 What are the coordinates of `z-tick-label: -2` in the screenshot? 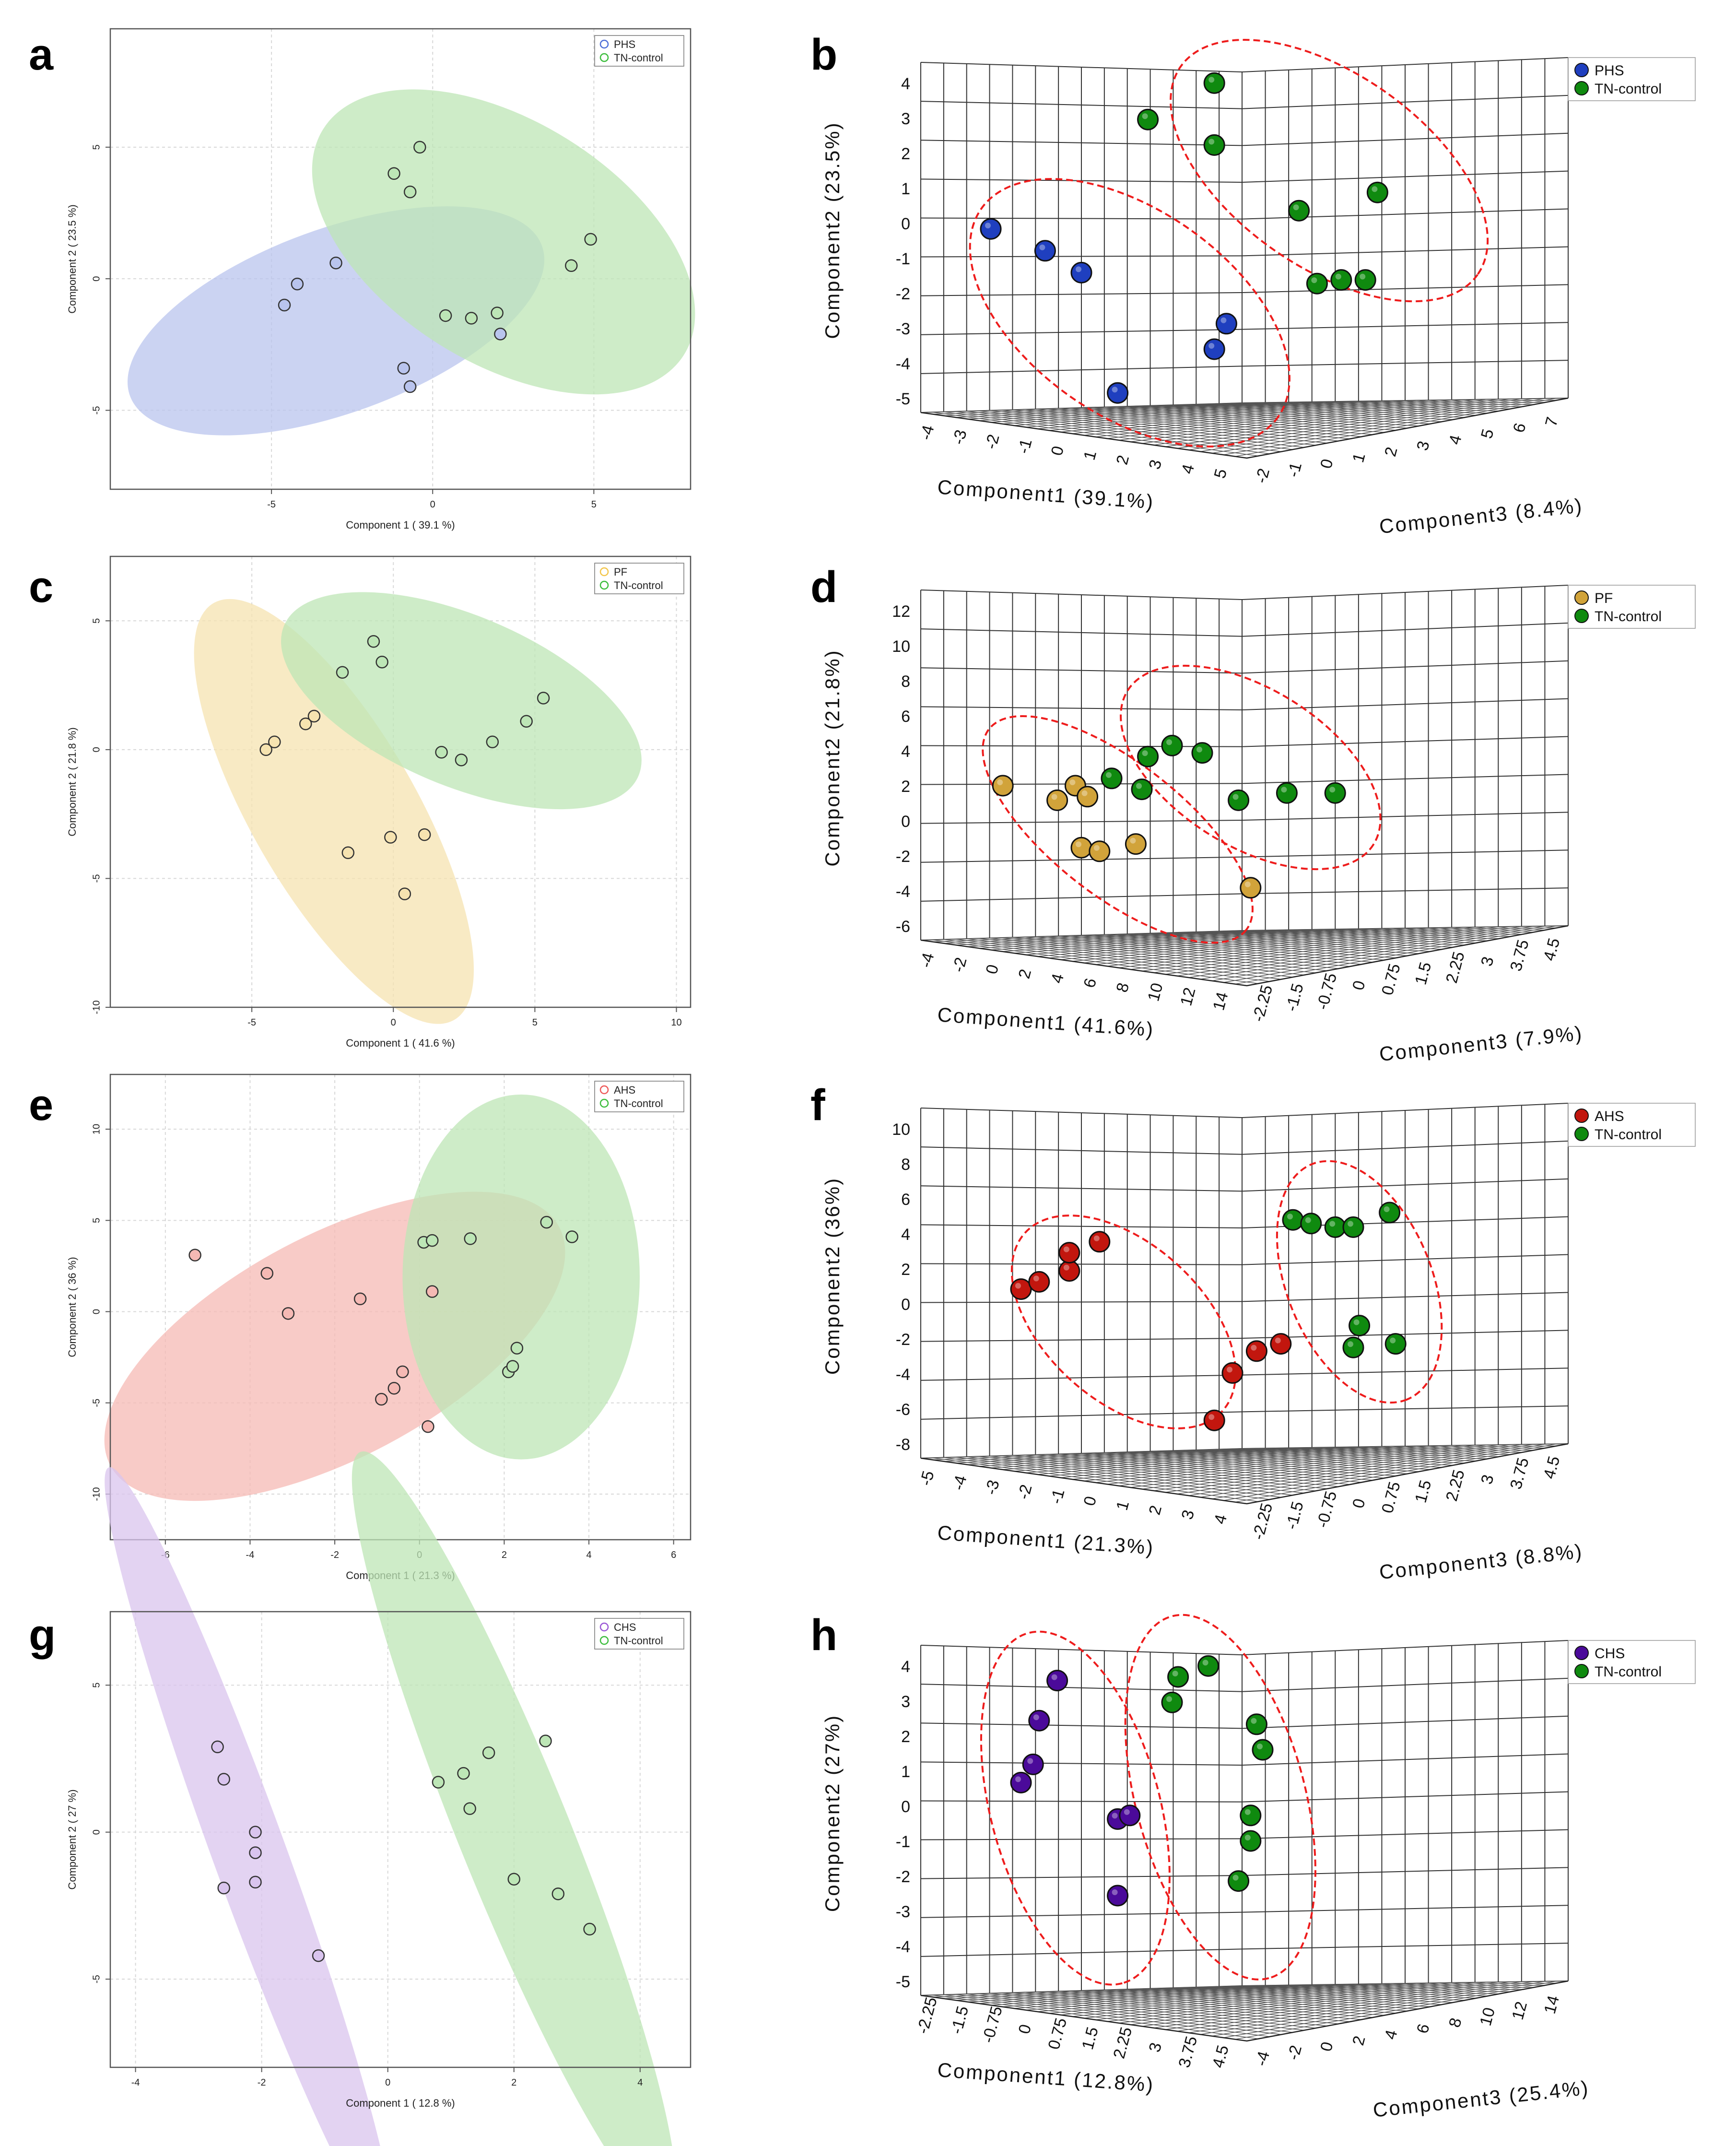 It's located at (1263, 475).